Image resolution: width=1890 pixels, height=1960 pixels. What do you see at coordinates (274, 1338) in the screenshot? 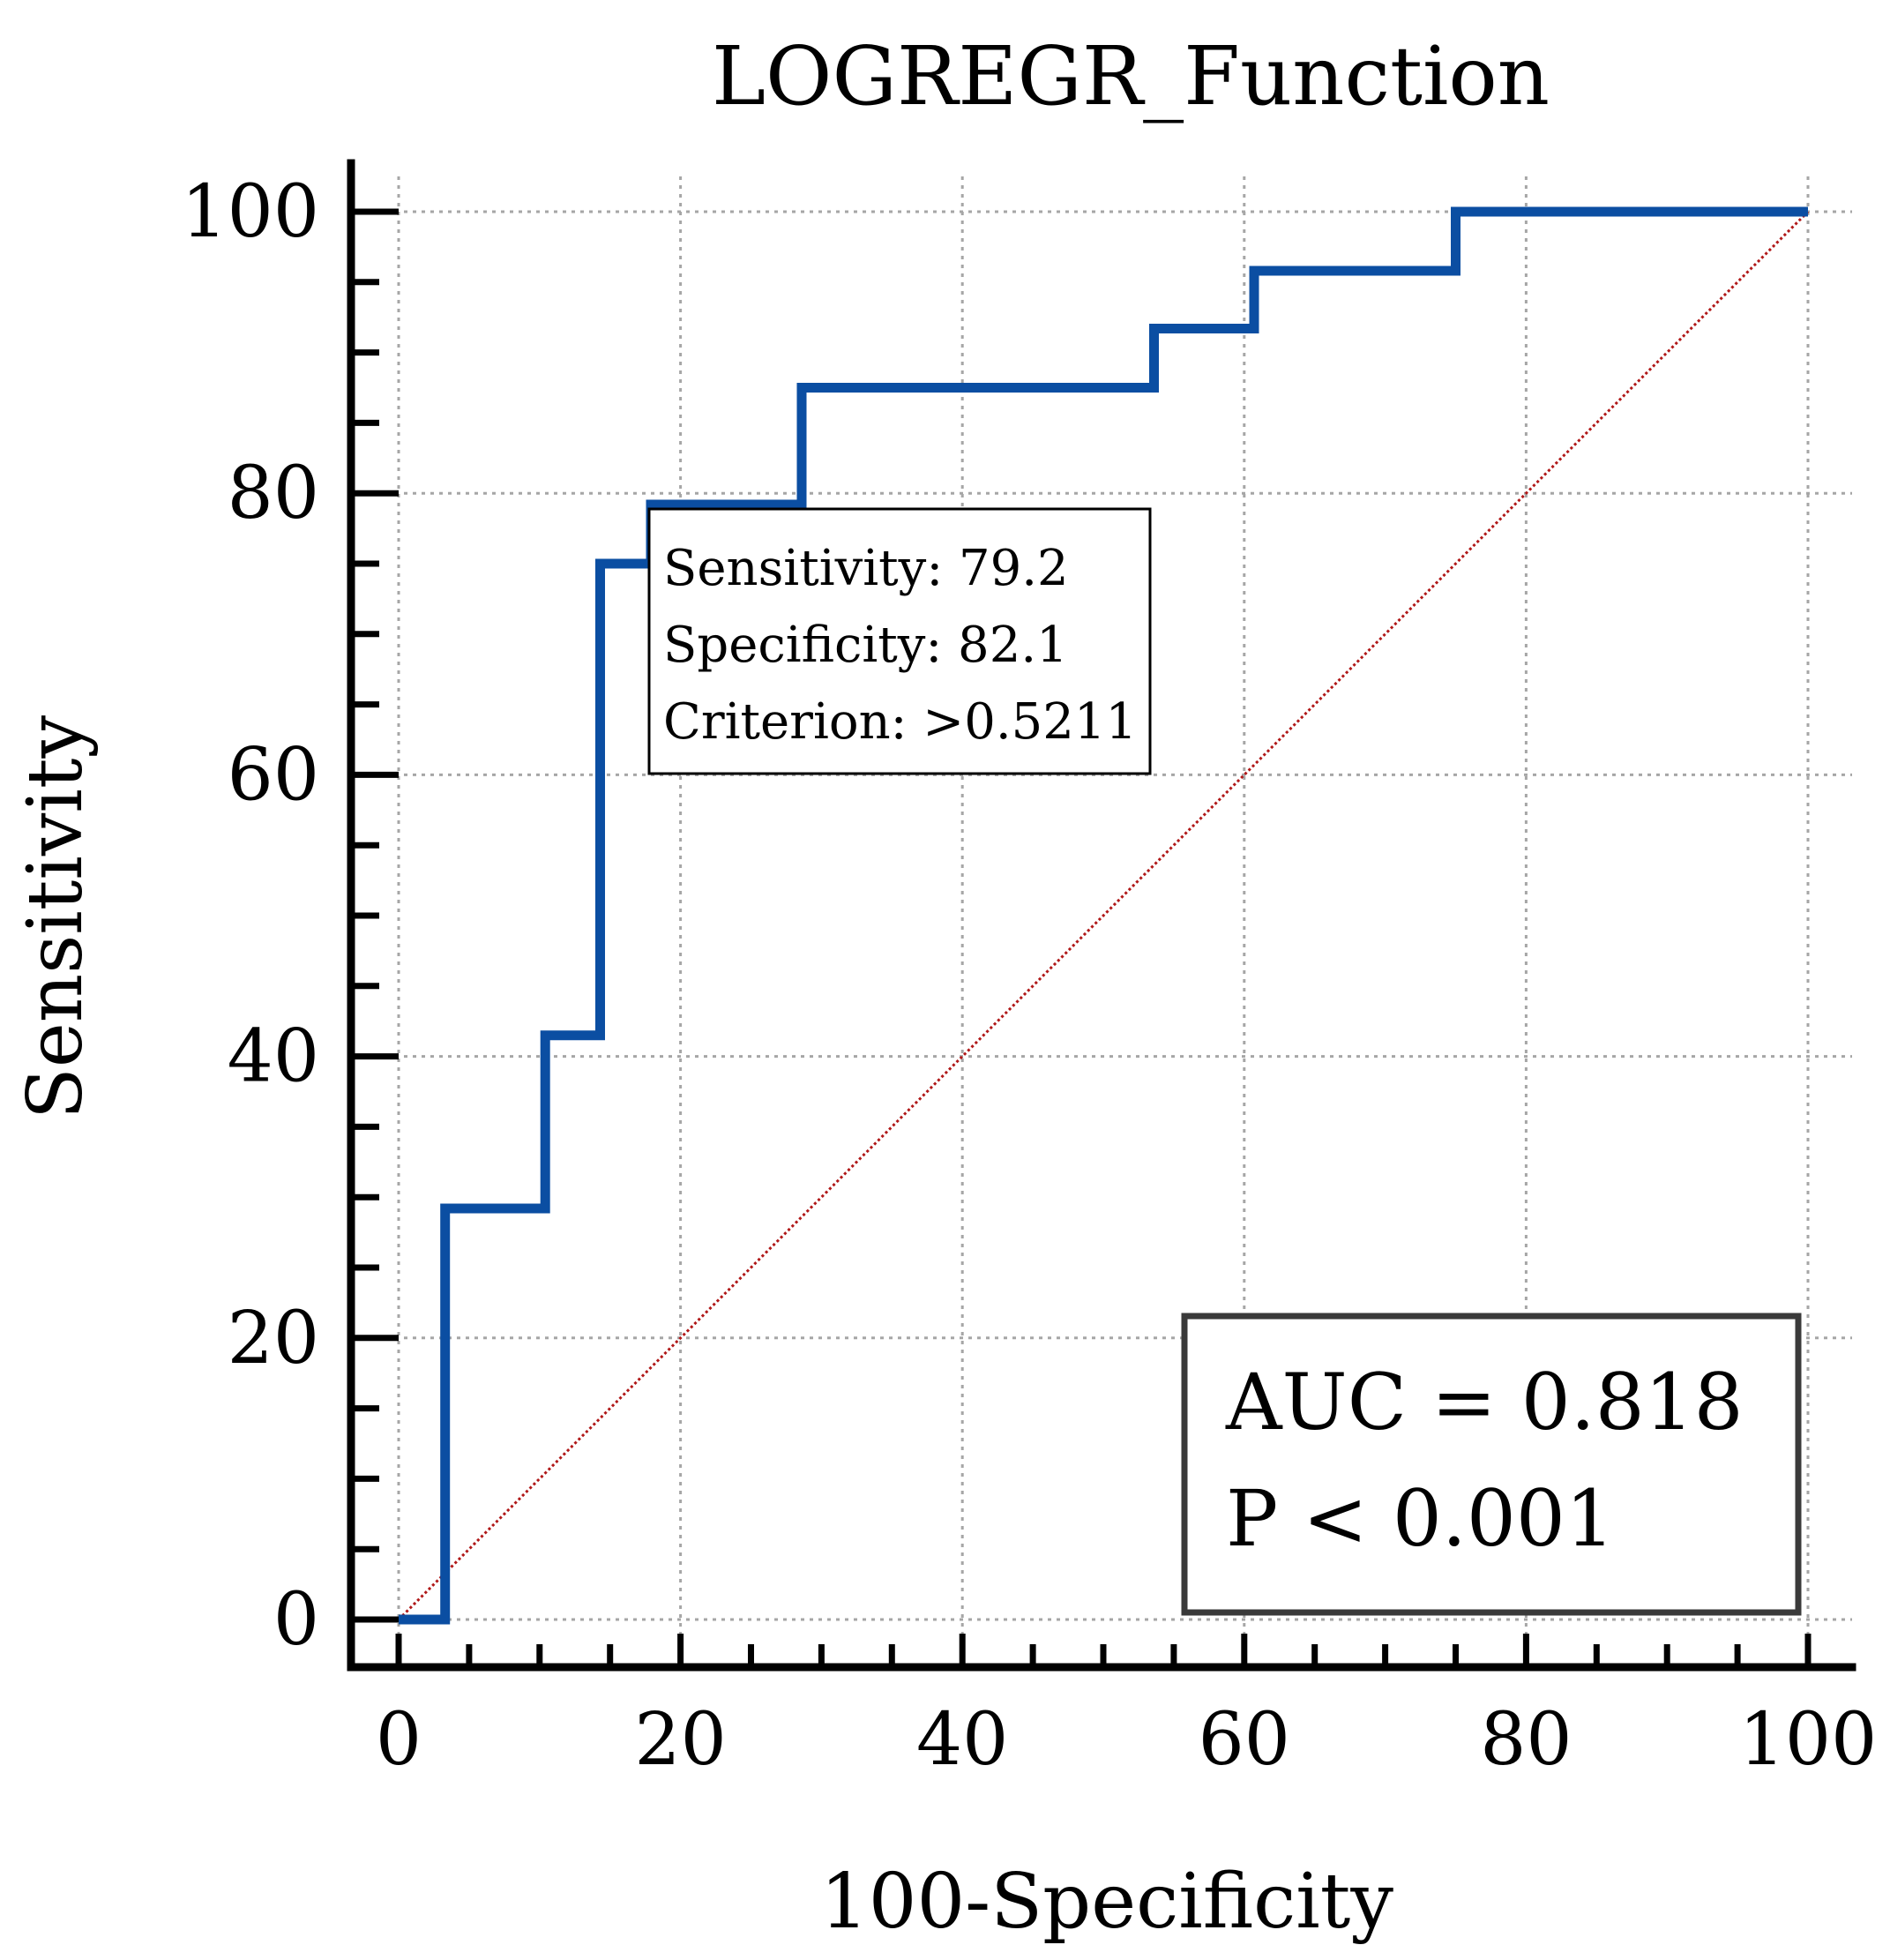
I see `y-tick-label: 20` at bounding box center [274, 1338].